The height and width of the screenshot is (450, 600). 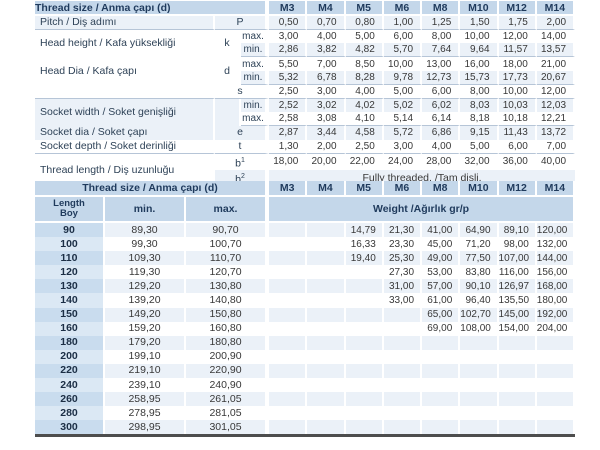 I want to click on length-value: 300, so click(x=70, y=427).